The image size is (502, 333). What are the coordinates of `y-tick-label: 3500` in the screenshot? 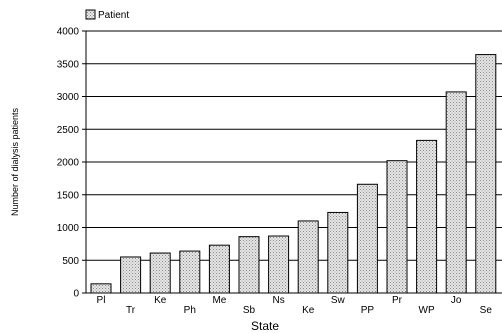 It's located at (68, 64).